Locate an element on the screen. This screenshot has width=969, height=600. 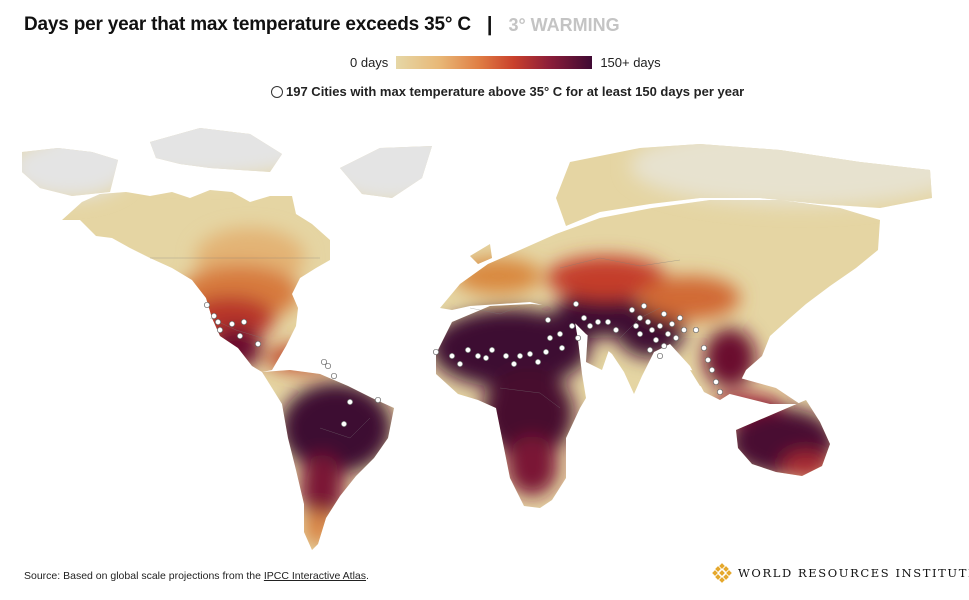
legend-min-label: 0 days is located at coordinates (369, 62).